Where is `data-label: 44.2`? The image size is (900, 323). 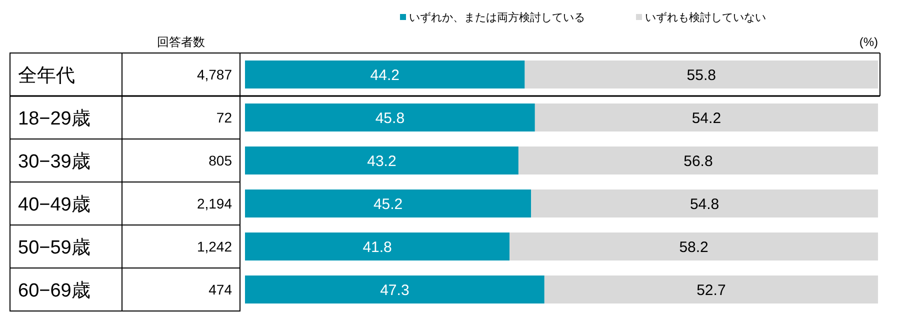
data-label: 44.2 is located at coordinates (385, 75).